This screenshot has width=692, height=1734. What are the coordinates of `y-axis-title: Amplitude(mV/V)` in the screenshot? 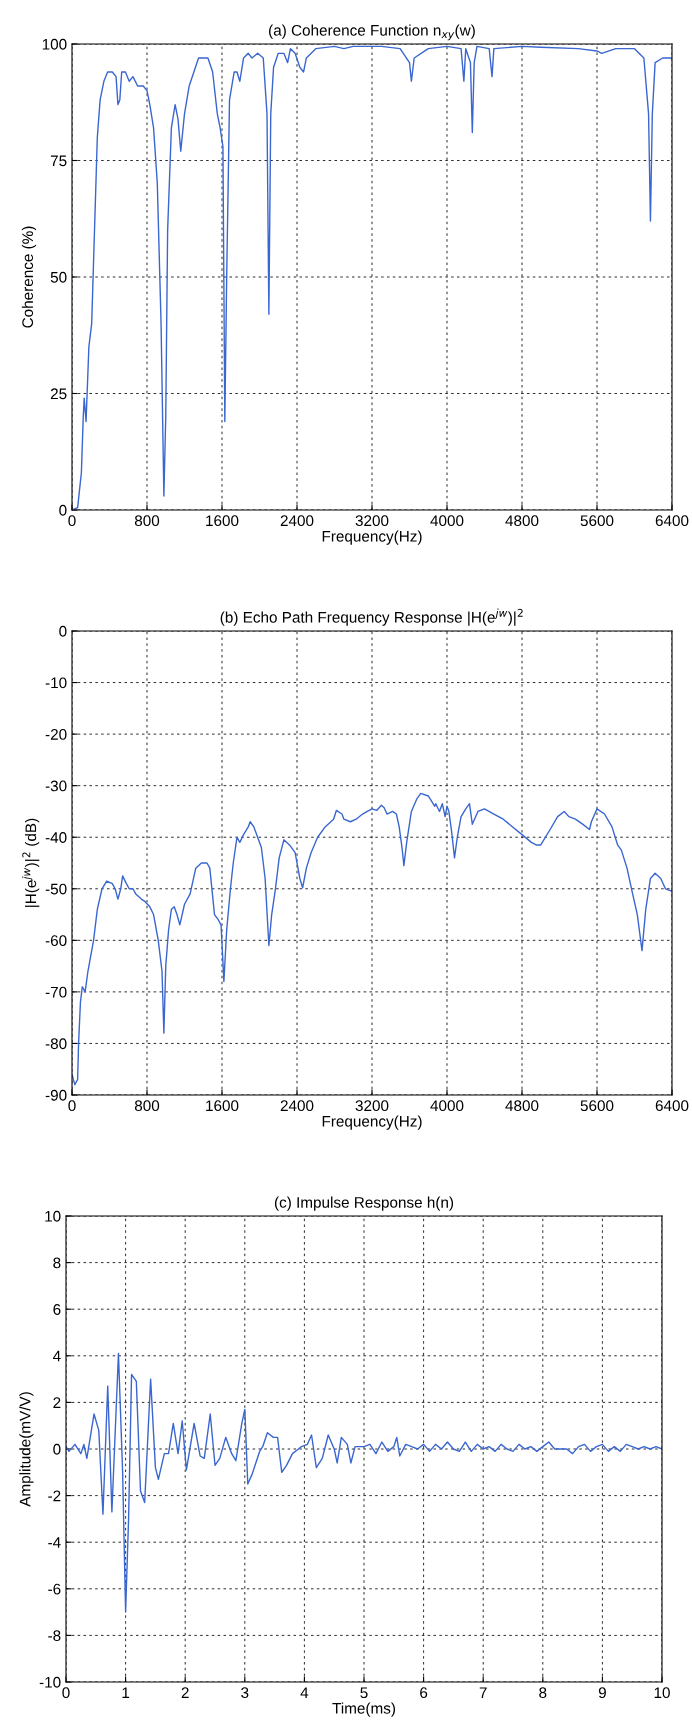 It's located at (26, 1449).